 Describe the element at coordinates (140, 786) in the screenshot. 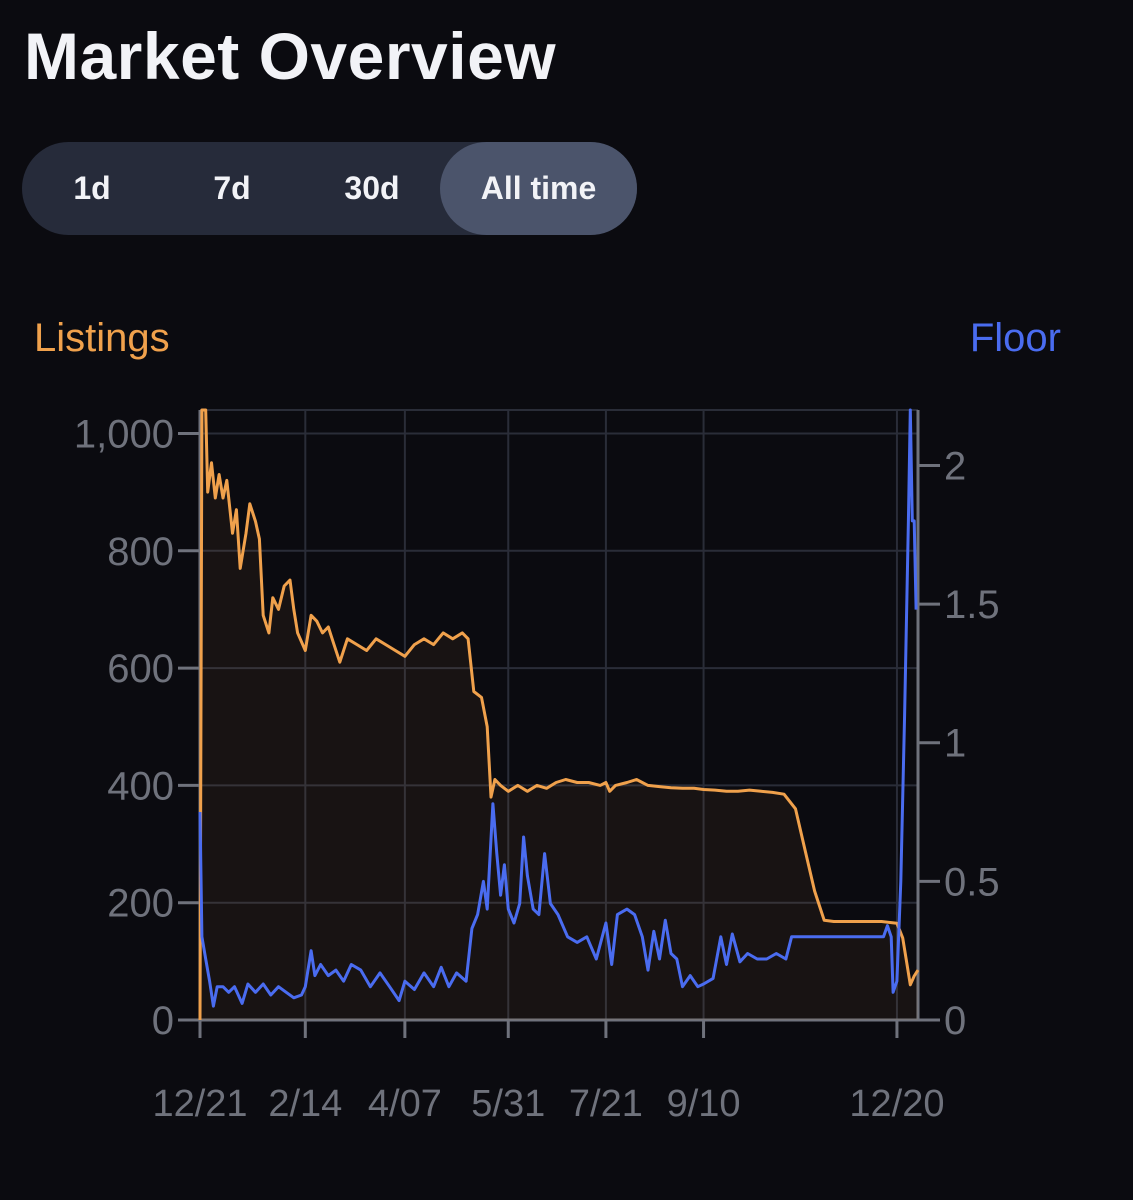

I see `y-left-tick-label: 400` at that location.